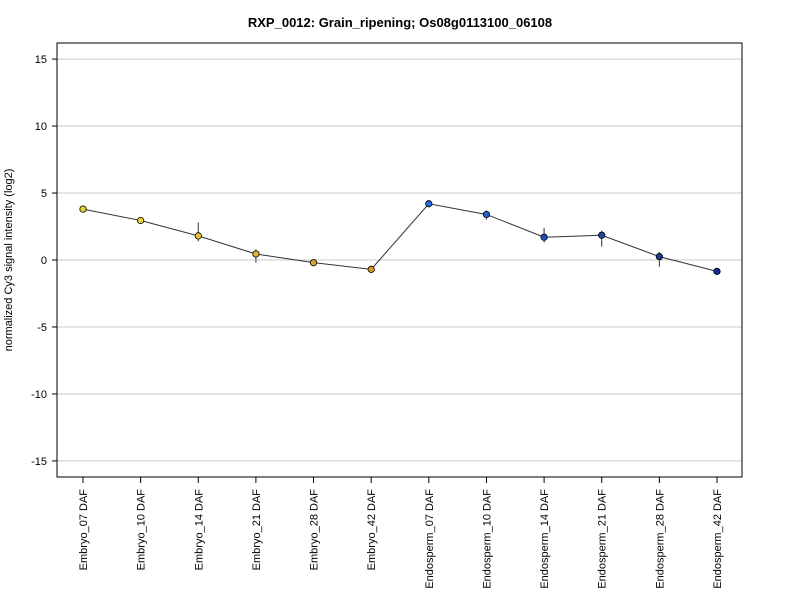  What do you see at coordinates (545, 539) in the screenshot?
I see `x-tick-label: Endosperm_14 DAF` at bounding box center [545, 539].